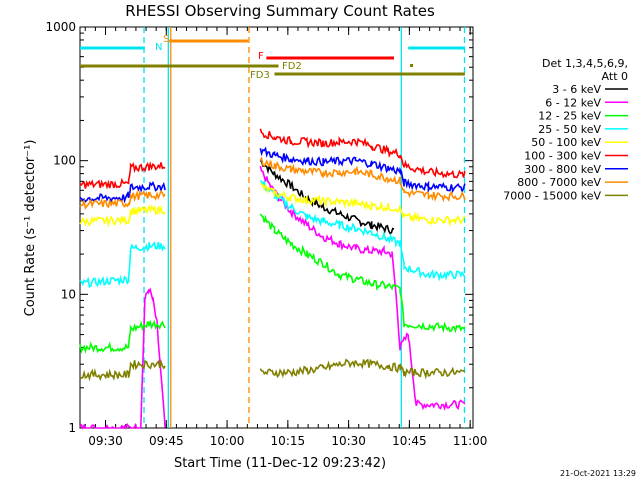 Image resolution: width=640 pixels, height=485 pixels. Describe the element at coordinates (64, 161) in the screenshot. I see `y-tick-label: 100` at that location.